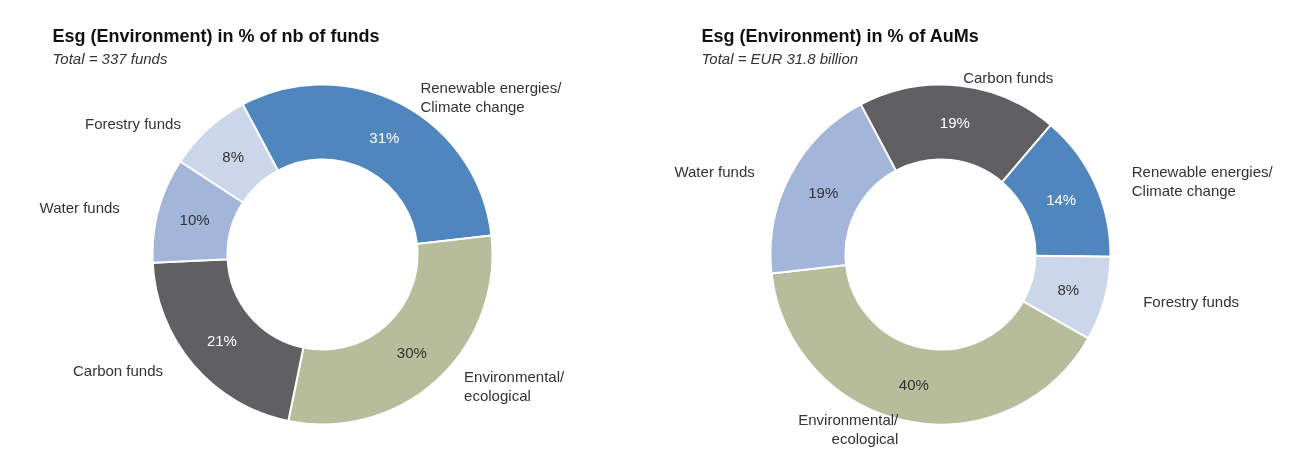 The image size is (1299, 454). What do you see at coordinates (913, 384) in the screenshot?
I see `data-label: 40%` at bounding box center [913, 384].